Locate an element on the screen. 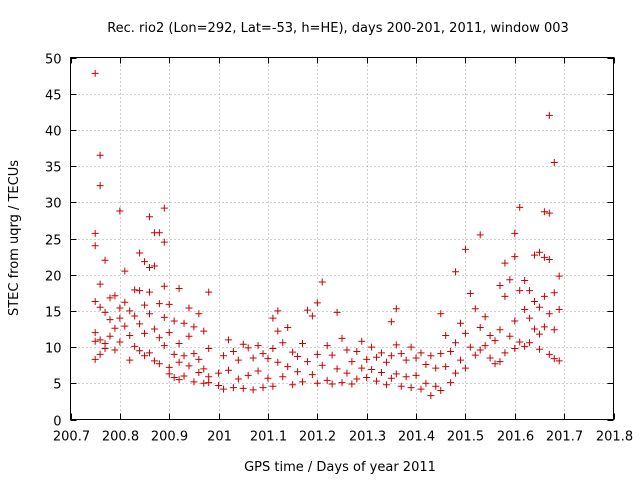 The image size is (640, 480). x-tick-label: 201.5 is located at coordinates (465, 437).